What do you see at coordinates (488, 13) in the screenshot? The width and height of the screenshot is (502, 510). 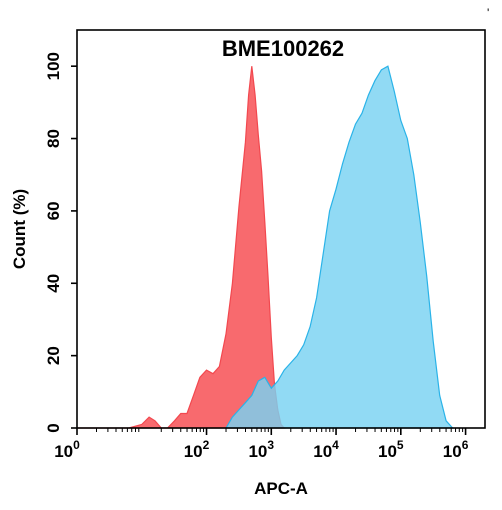 I see `corner-mark: '` at bounding box center [488, 13].